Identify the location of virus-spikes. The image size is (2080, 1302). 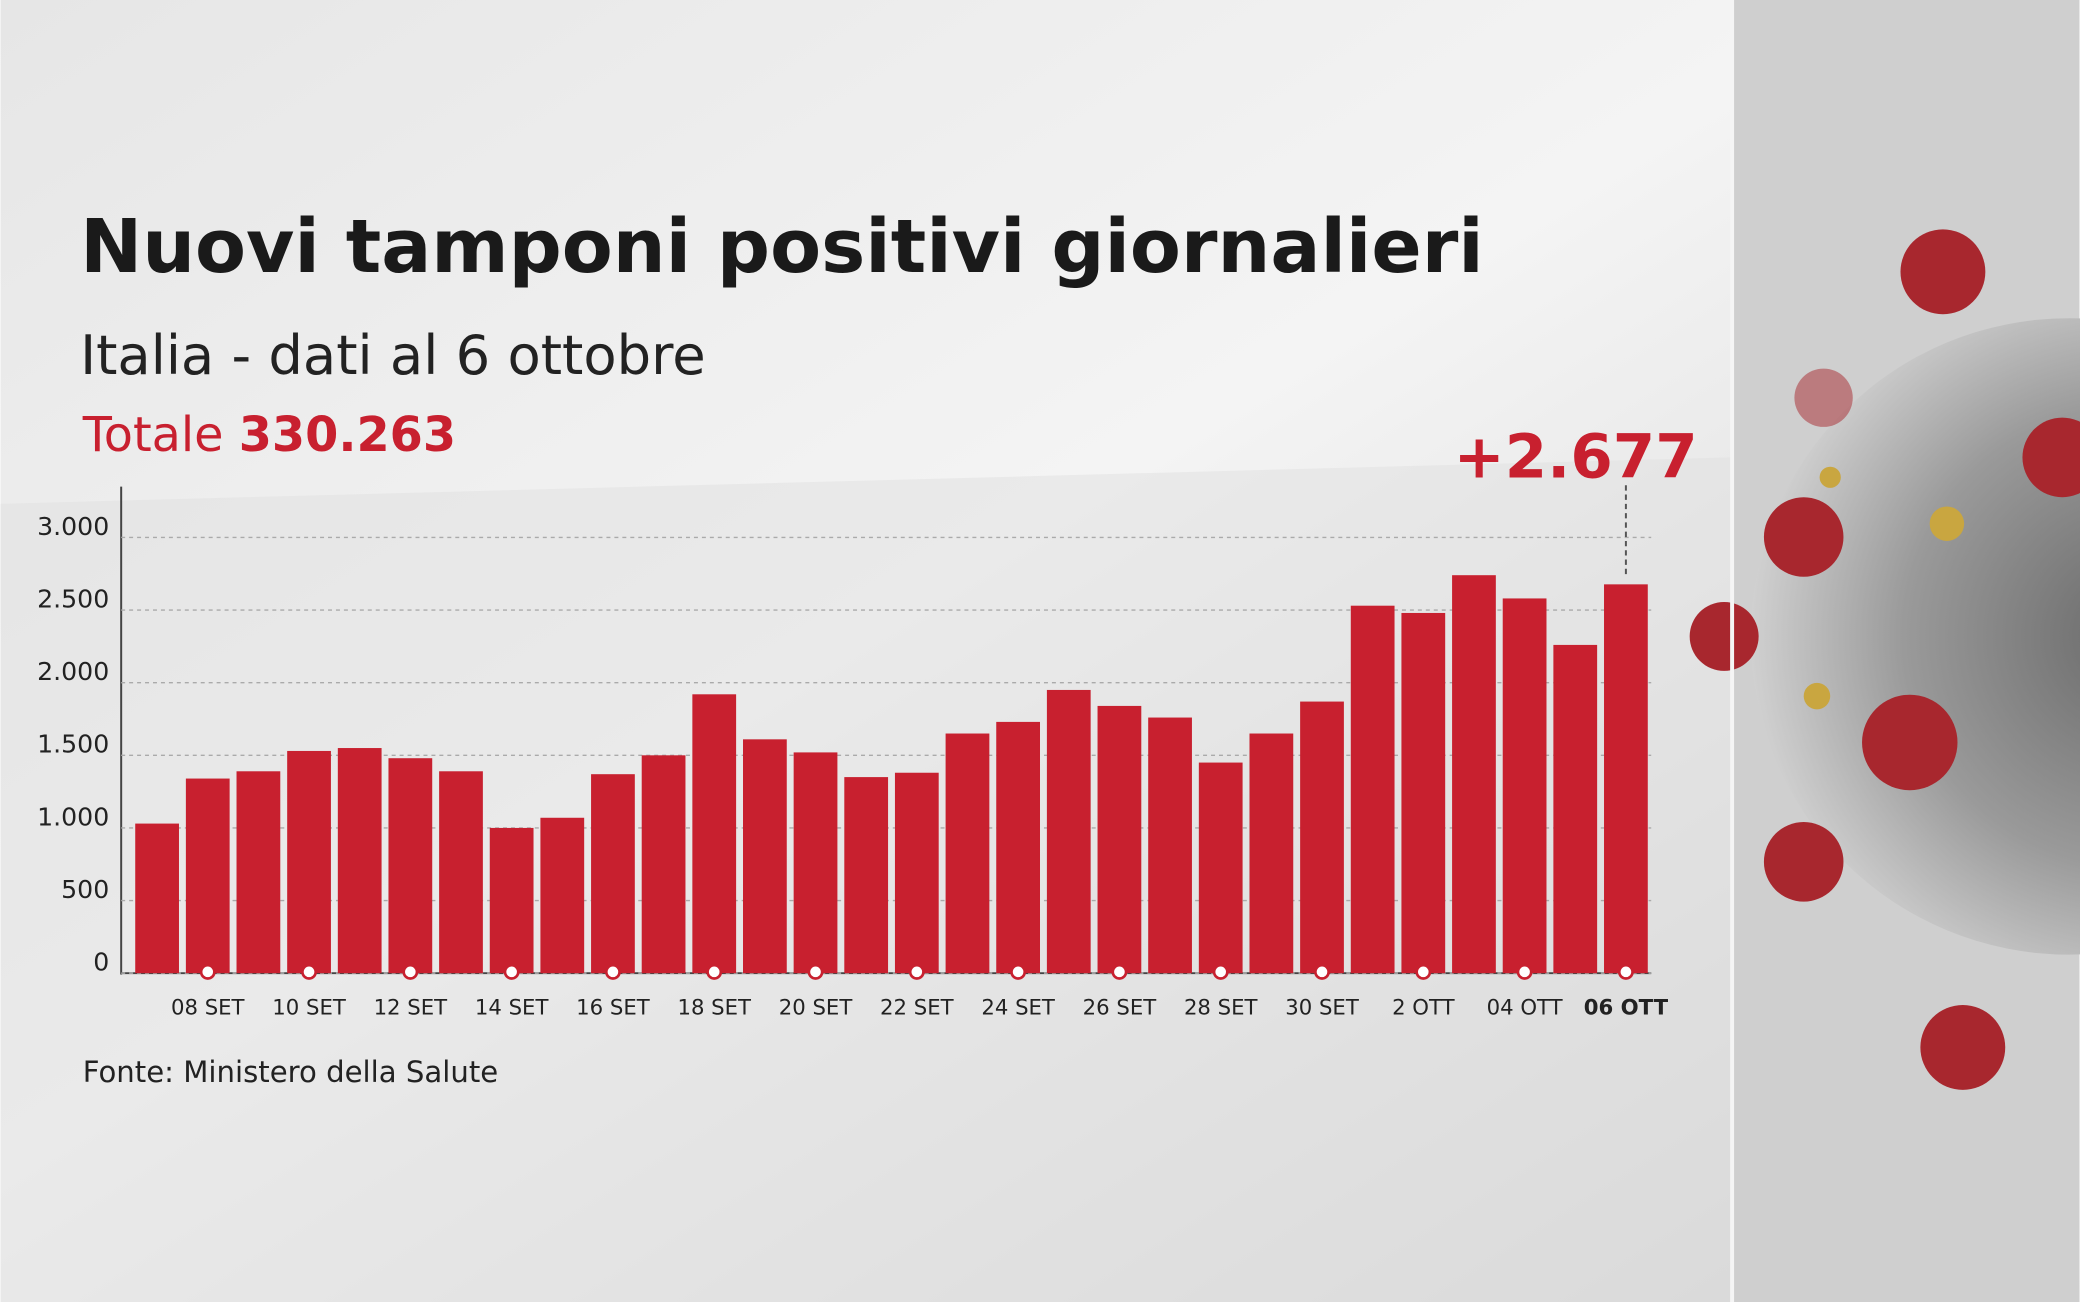
(1884, 659).